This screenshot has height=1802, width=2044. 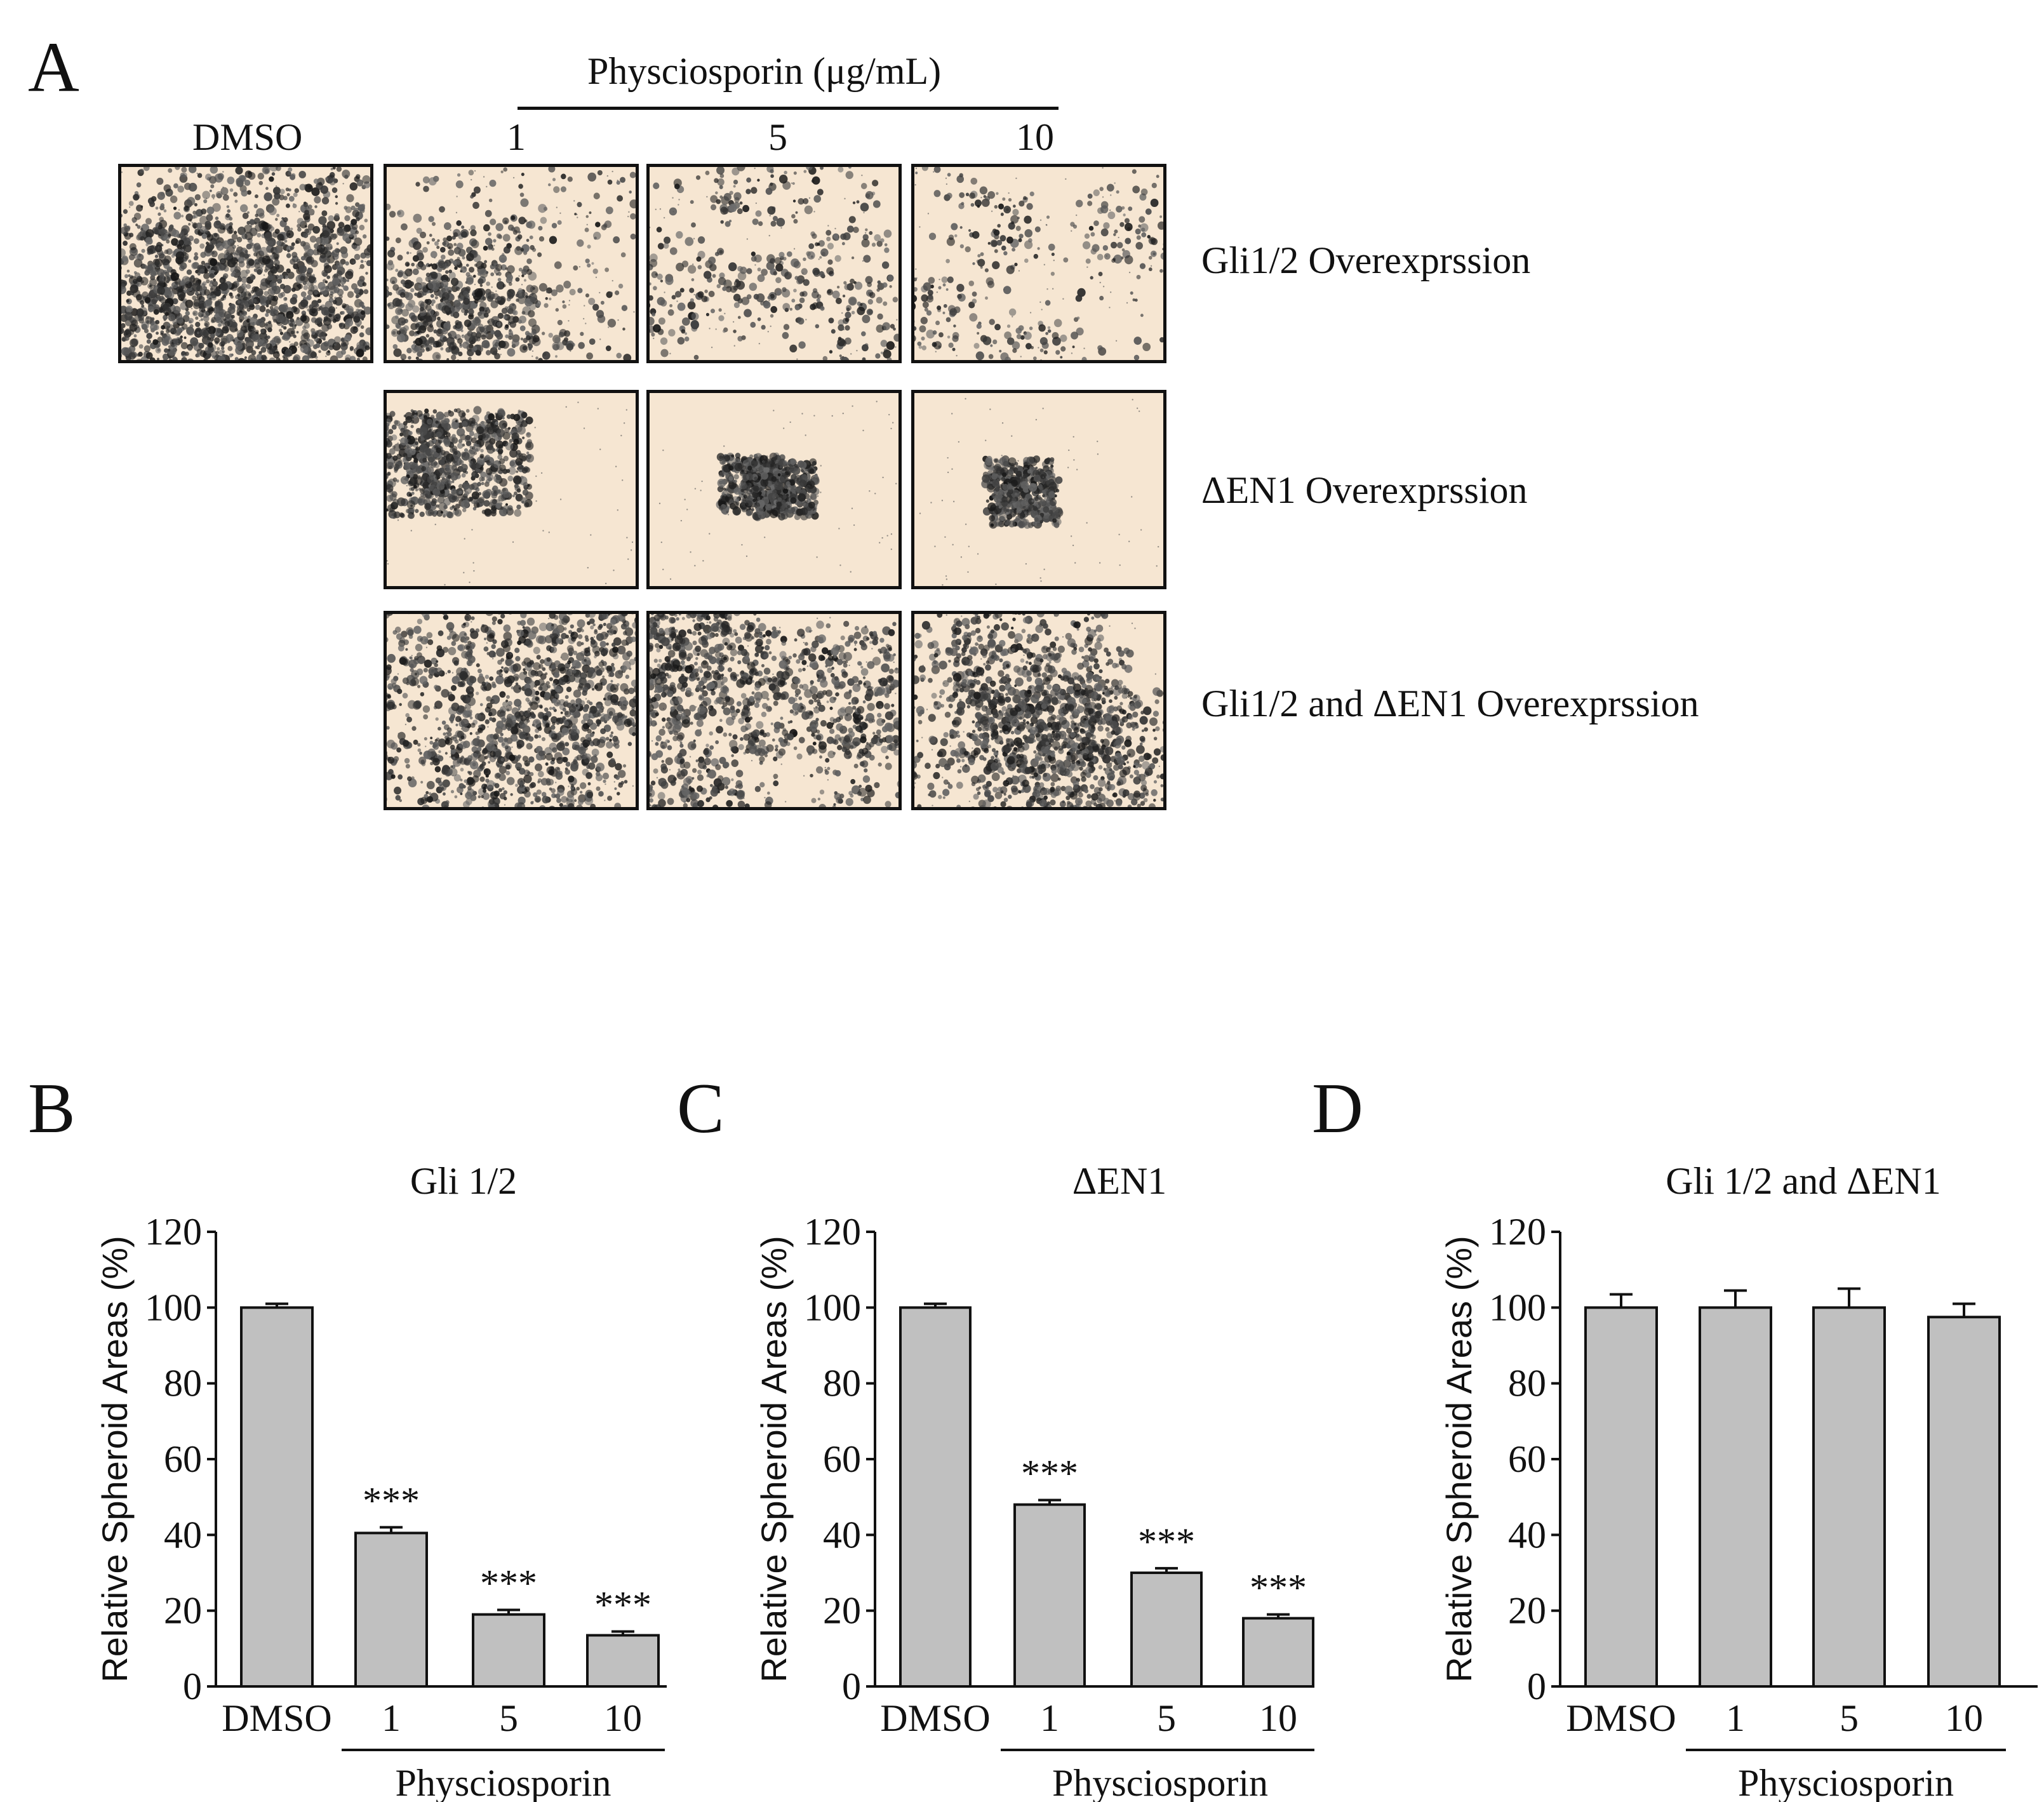 I want to click on chart-title: ΔEN1, so click(x=1120, y=1181).